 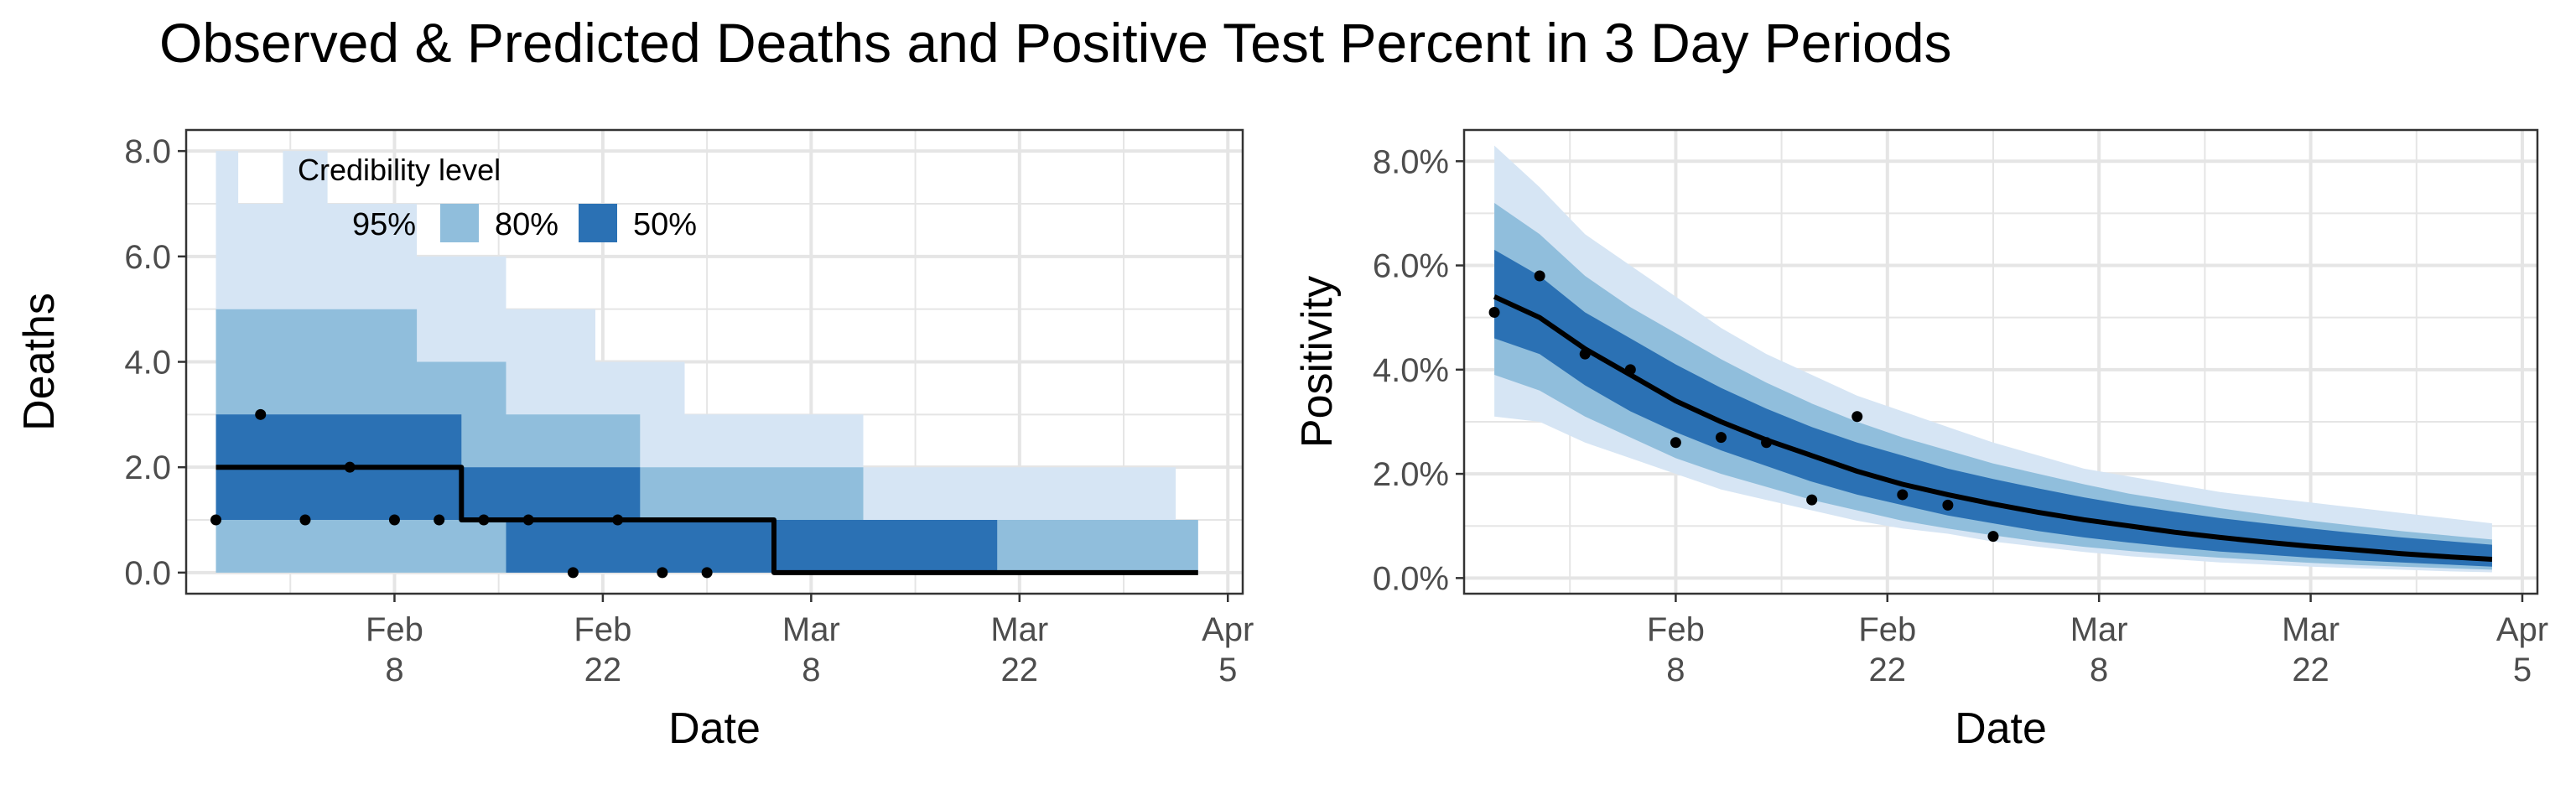 What do you see at coordinates (384, 224) in the screenshot?
I see `legend-label: 95%` at bounding box center [384, 224].